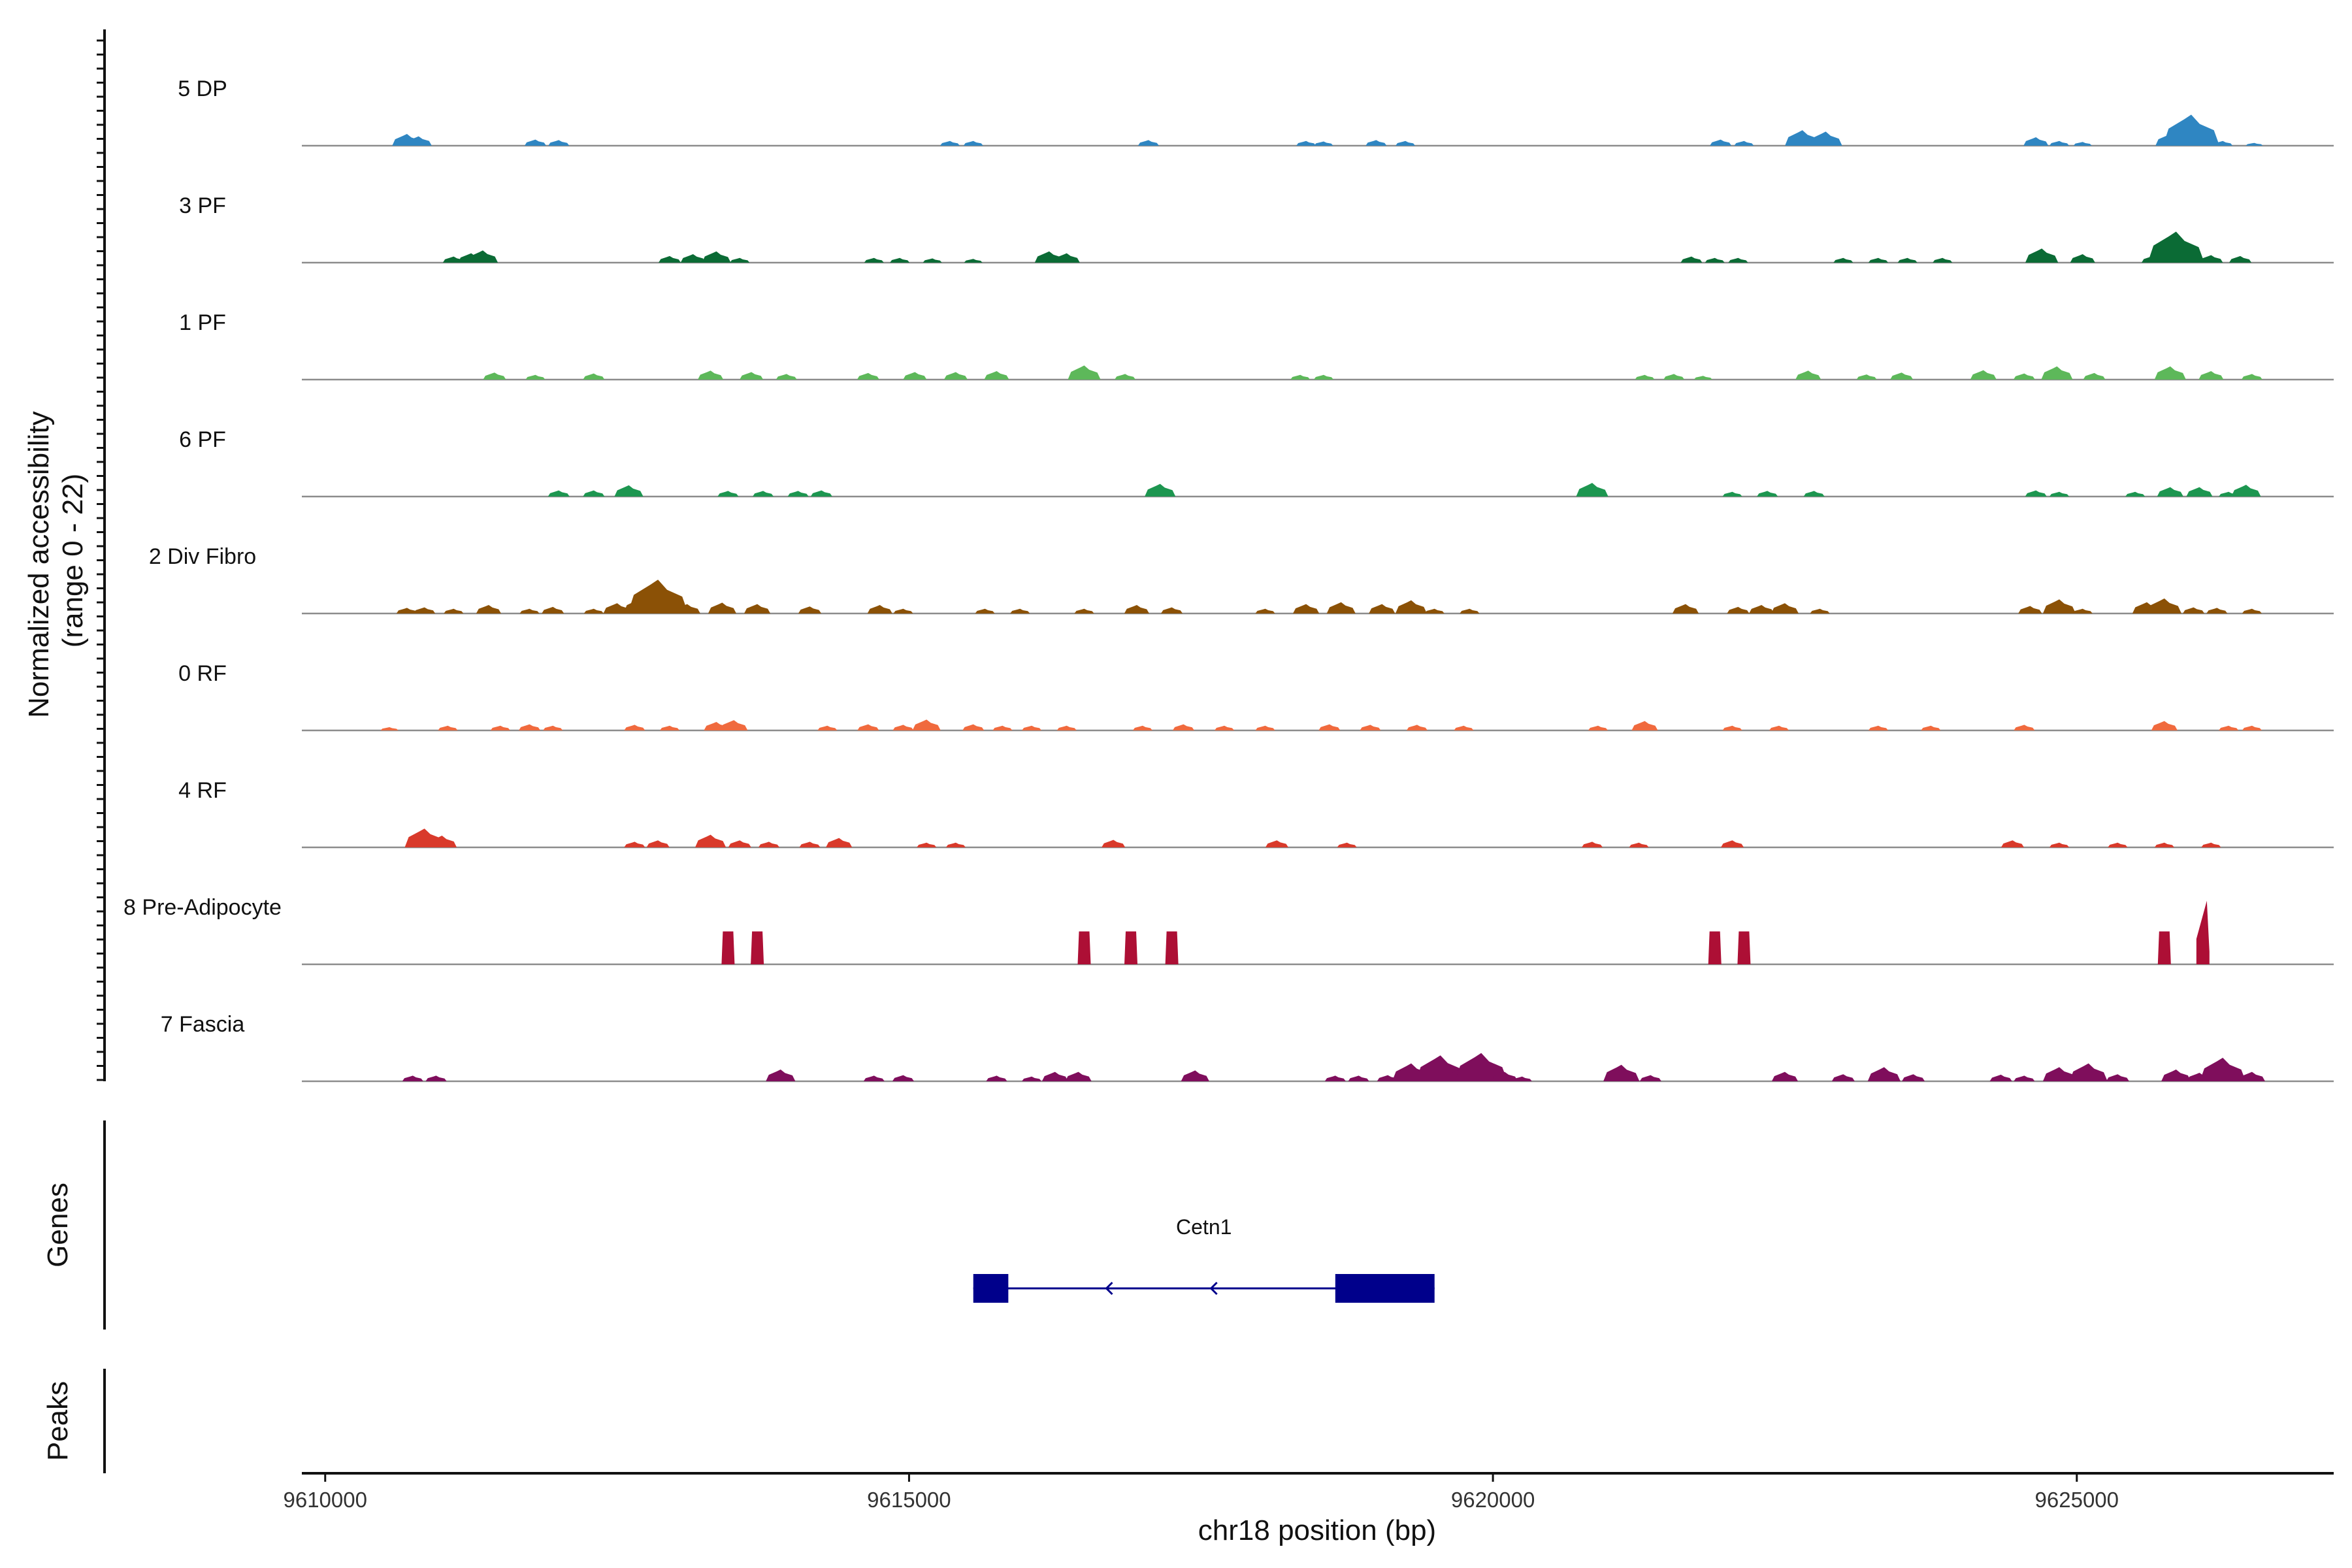 Image resolution: width=2352 pixels, height=1568 pixels. I want to click on gene-exon, so click(1385, 1288).